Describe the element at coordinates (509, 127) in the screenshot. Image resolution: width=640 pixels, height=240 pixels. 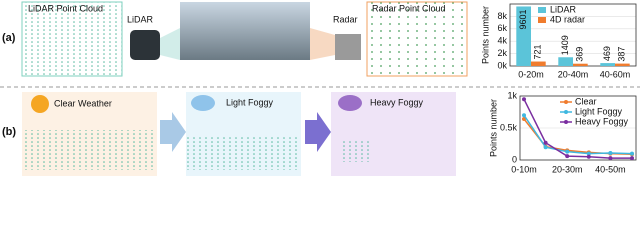
I see `y-tick-label: 0.5k` at that location.